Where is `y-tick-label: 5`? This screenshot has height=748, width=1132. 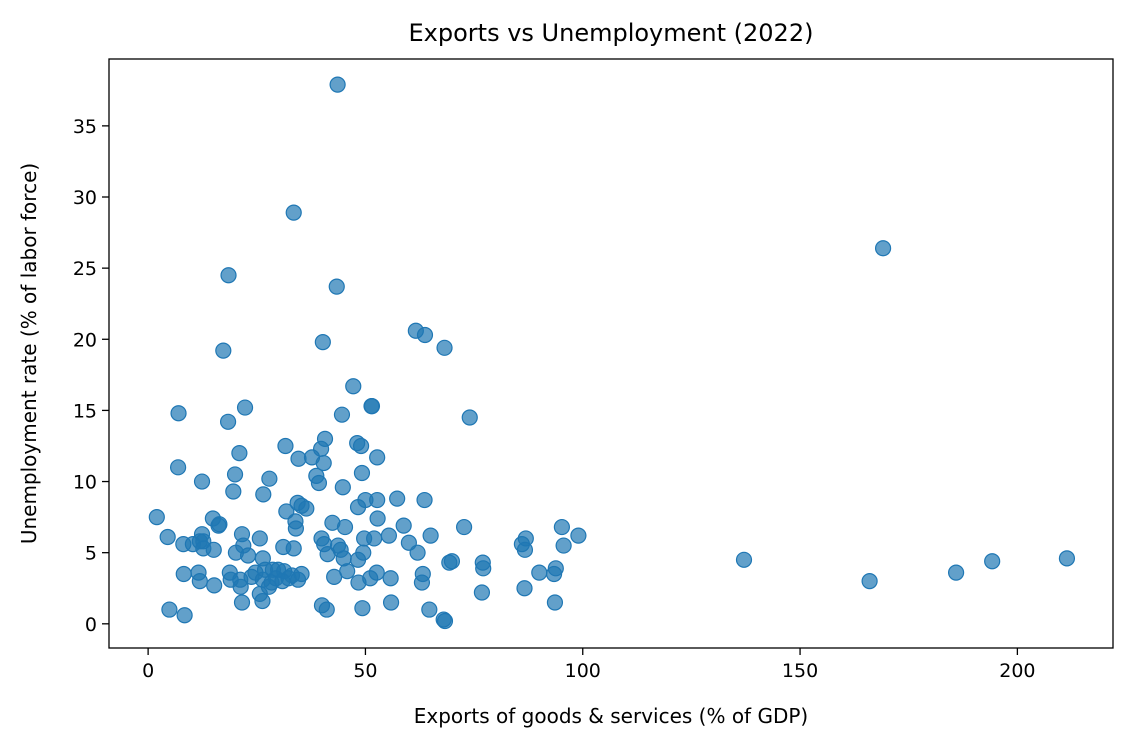
y-tick-label: 5 is located at coordinates (91, 554).